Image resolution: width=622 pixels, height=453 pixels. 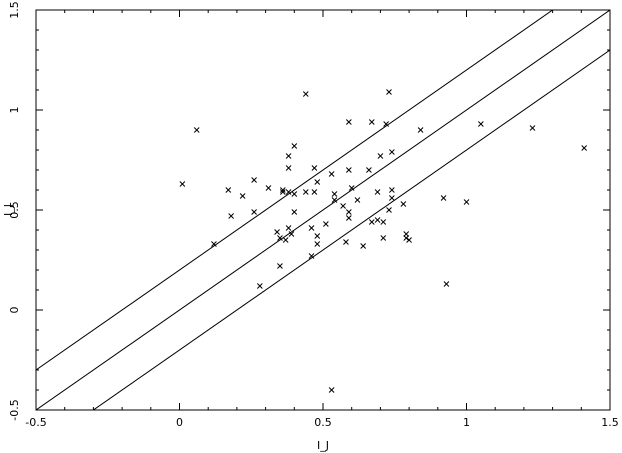 What do you see at coordinates (14, 310) in the screenshot?
I see `y-tick-label: 0` at bounding box center [14, 310].